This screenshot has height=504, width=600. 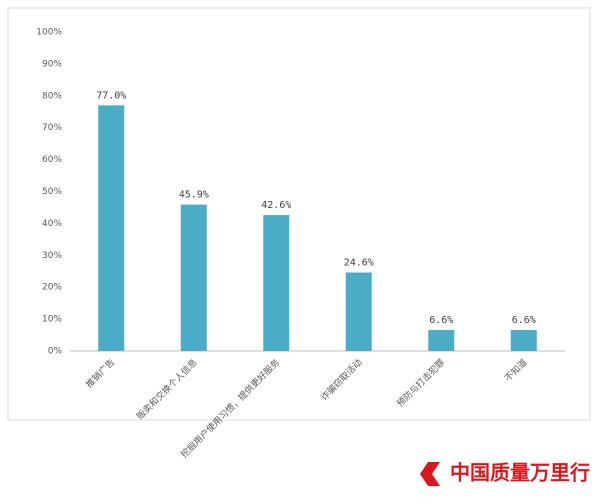 I want to click on watermark: 中国质量万里行, so click(x=520, y=473).